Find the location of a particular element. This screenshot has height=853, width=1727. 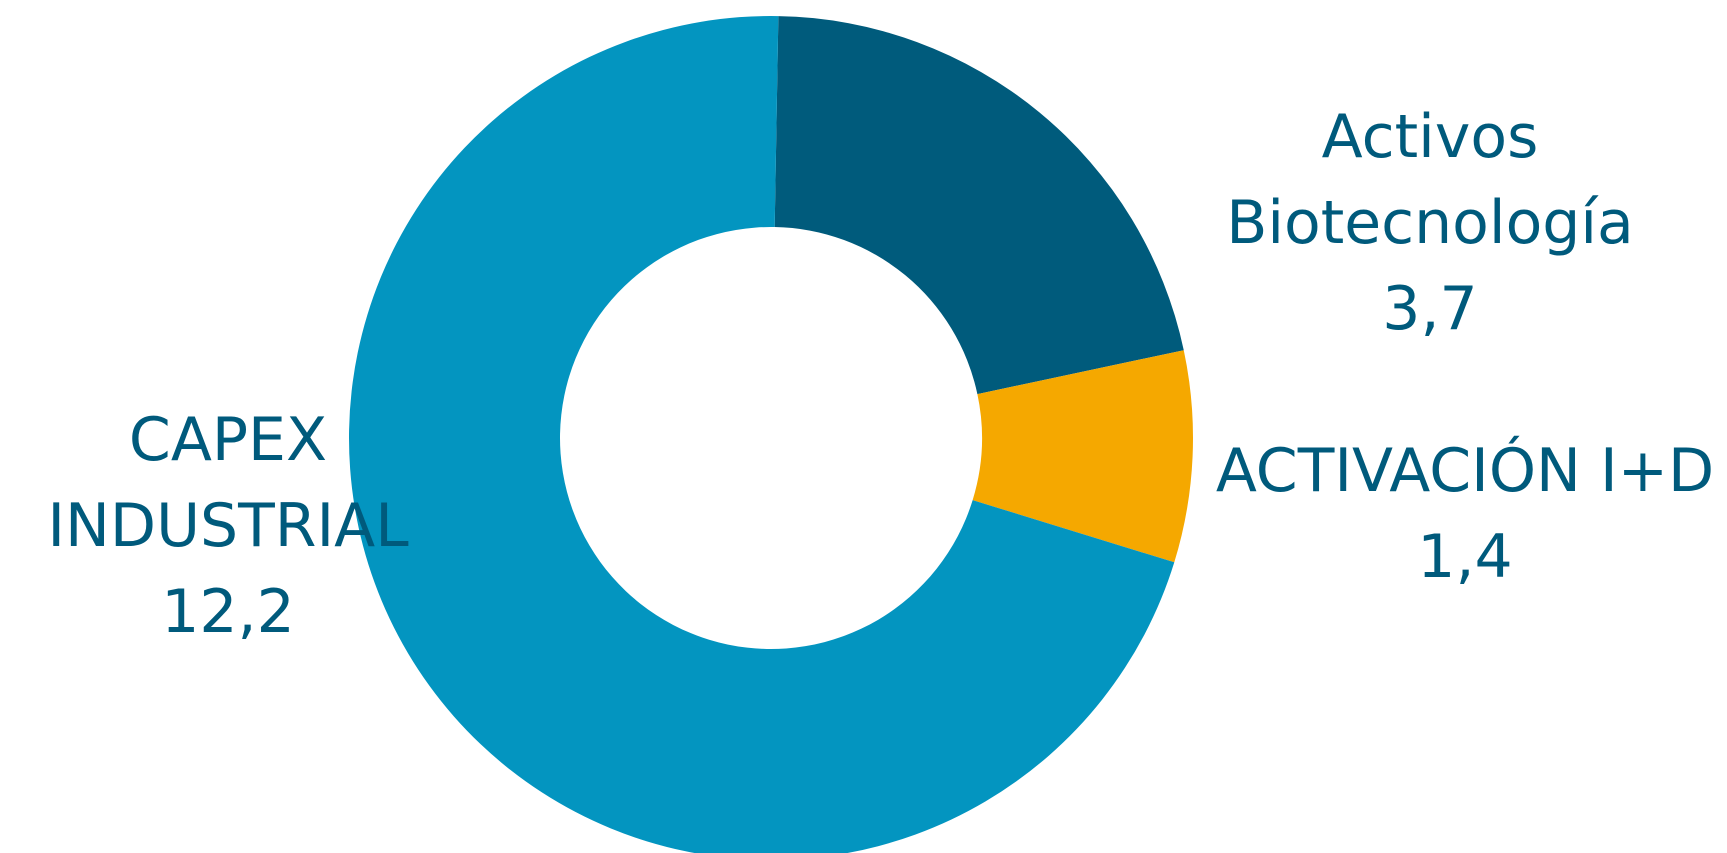

slice-value-label: 1,4 is located at coordinates (1464, 557).